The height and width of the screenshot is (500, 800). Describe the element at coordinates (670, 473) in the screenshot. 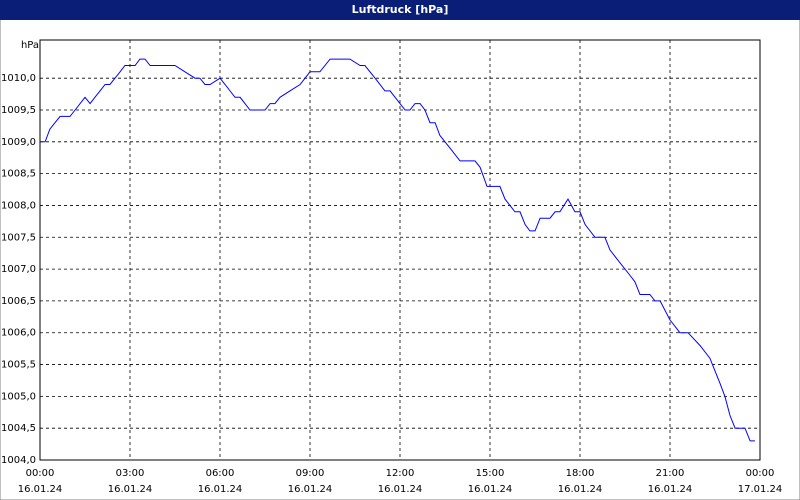

I see `x-tick-label: 21:00` at that location.